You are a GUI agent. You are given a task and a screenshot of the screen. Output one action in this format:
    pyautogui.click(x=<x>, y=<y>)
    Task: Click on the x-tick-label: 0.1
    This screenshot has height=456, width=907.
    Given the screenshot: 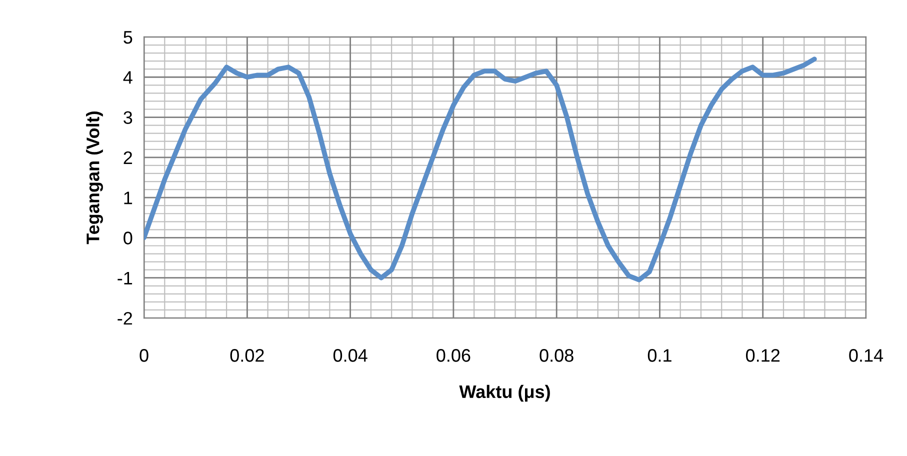 What is the action you would take?
    pyautogui.click(x=660, y=355)
    